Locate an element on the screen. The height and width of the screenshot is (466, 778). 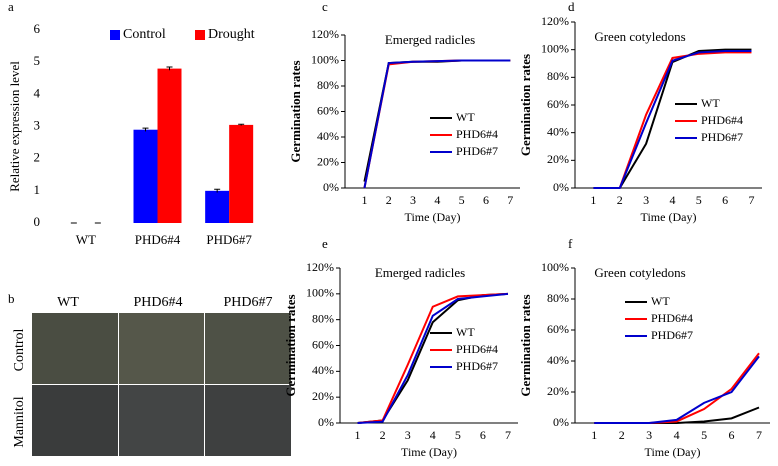
legend-swatch is located at coordinates (115, 35).